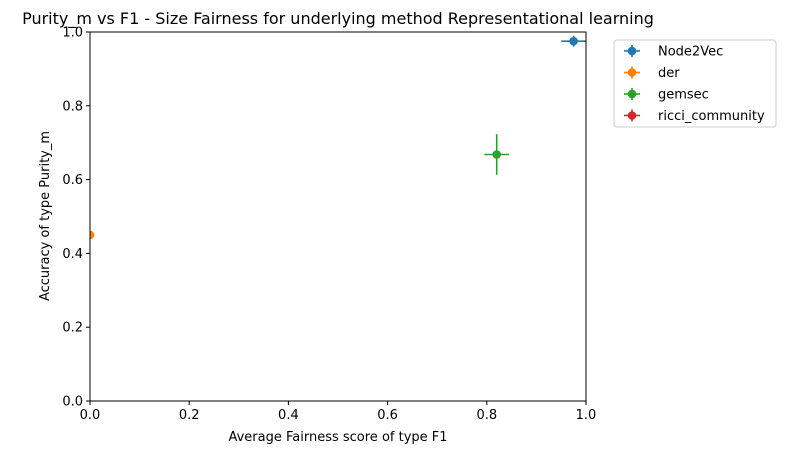  Describe the element at coordinates (337, 437) in the screenshot. I see `x-axis-label: Average Fairness score of type F1` at that location.